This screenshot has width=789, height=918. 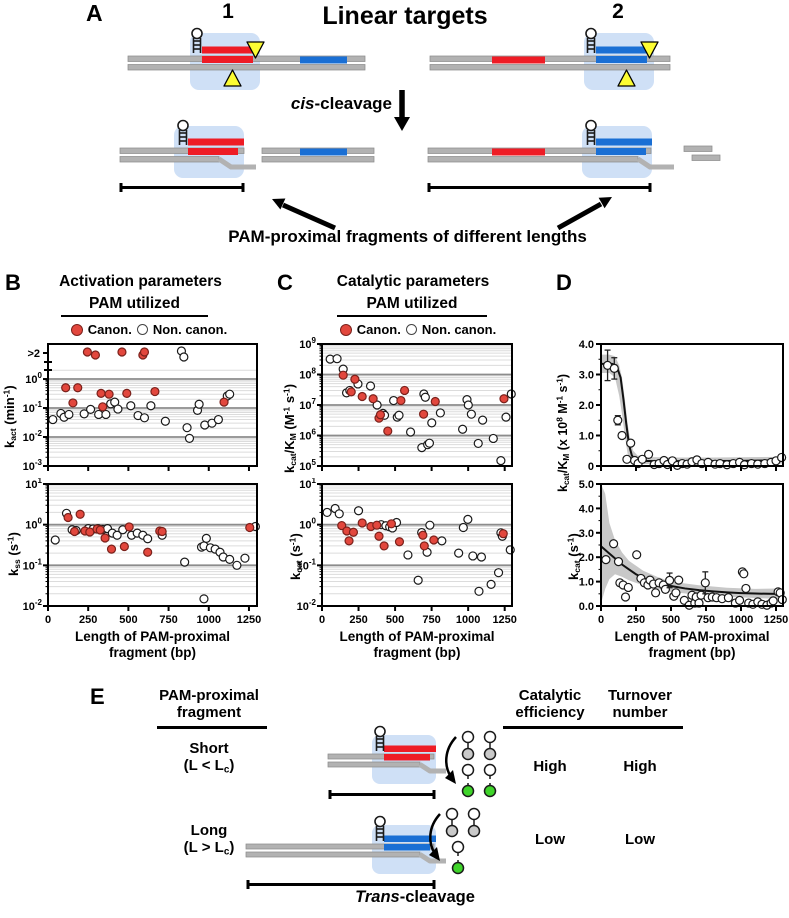 What do you see at coordinates (307, 605) in the screenshot?
I see `svg-text: 10⁻²` at bounding box center [307, 605].